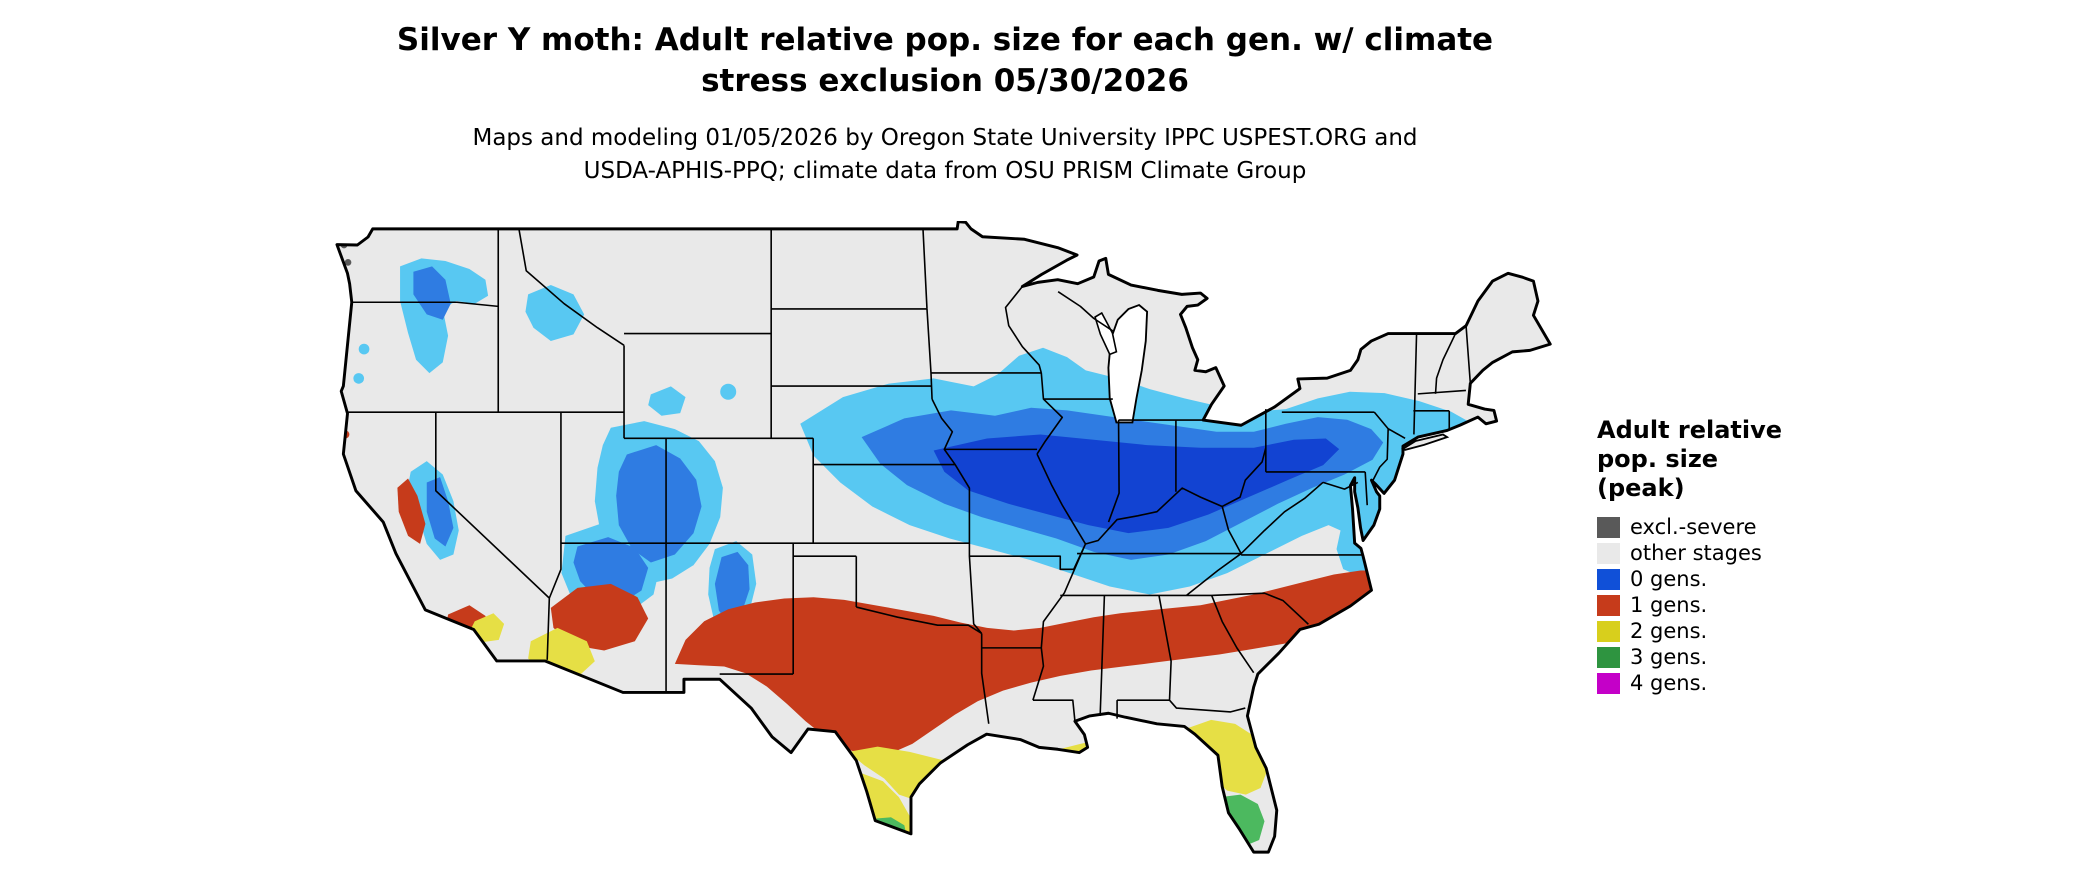 The image size is (2100, 892). What do you see at coordinates (1669, 657) in the screenshot?
I see `legend-label: 3 gens.` at bounding box center [1669, 657].